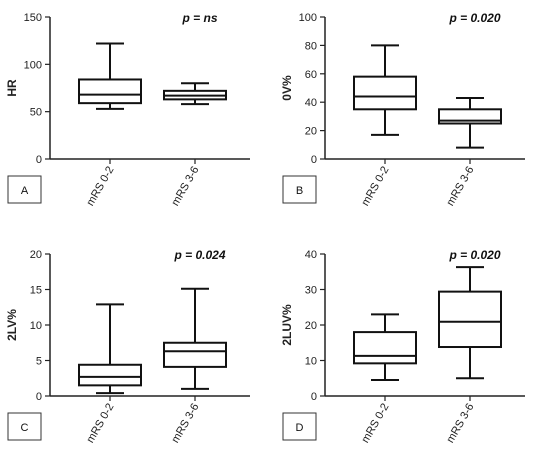  Describe the element at coordinates (287, 88) in the screenshot. I see `y-axis-label: 0V%` at that location.